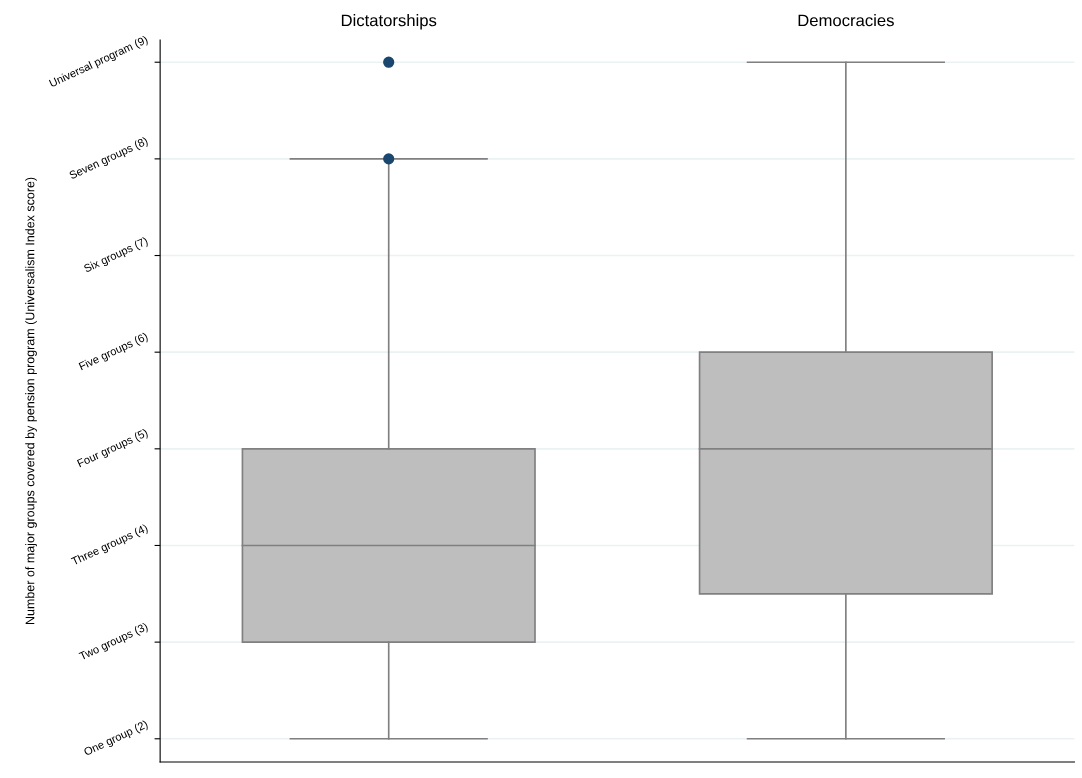 The height and width of the screenshot is (778, 1082). What do you see at coordinates (846, 20) in the screenshot?
I see `x-tick-label: Democracies` at bounding box center [846, 20].